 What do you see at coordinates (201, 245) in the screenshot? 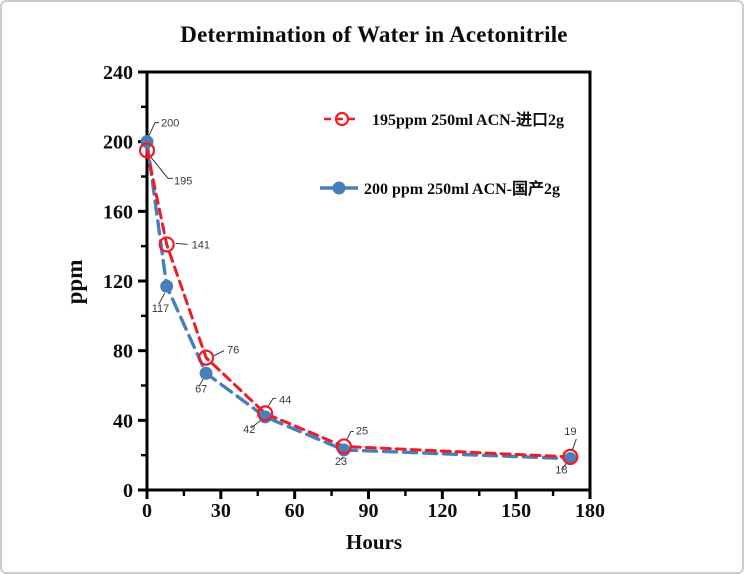
I see `data-label: 141` at bounding box center [201, 245].